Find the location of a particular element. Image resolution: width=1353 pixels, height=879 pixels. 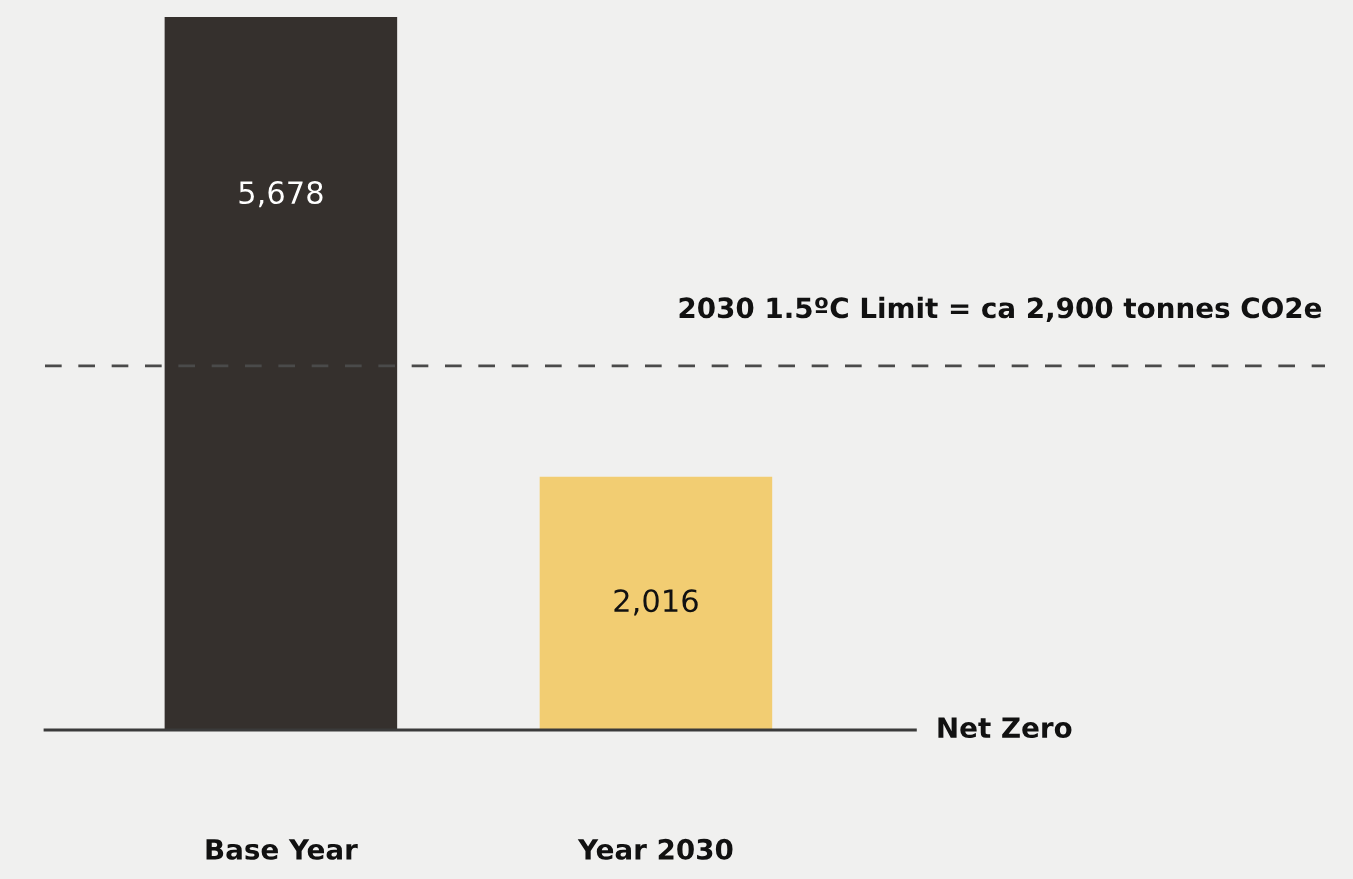

x-tick-label: Year 2030 is located at coordinates (655, 849).